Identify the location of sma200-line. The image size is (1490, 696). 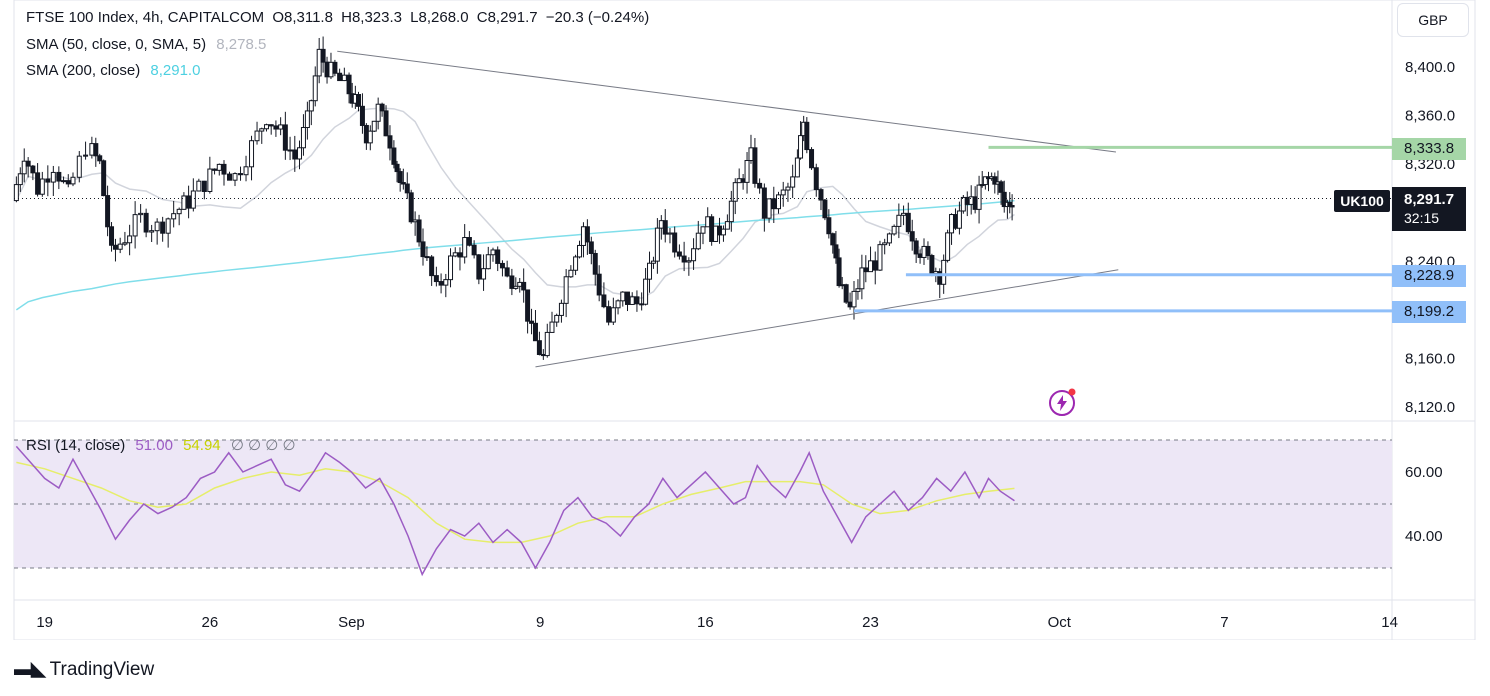
(515, 255).